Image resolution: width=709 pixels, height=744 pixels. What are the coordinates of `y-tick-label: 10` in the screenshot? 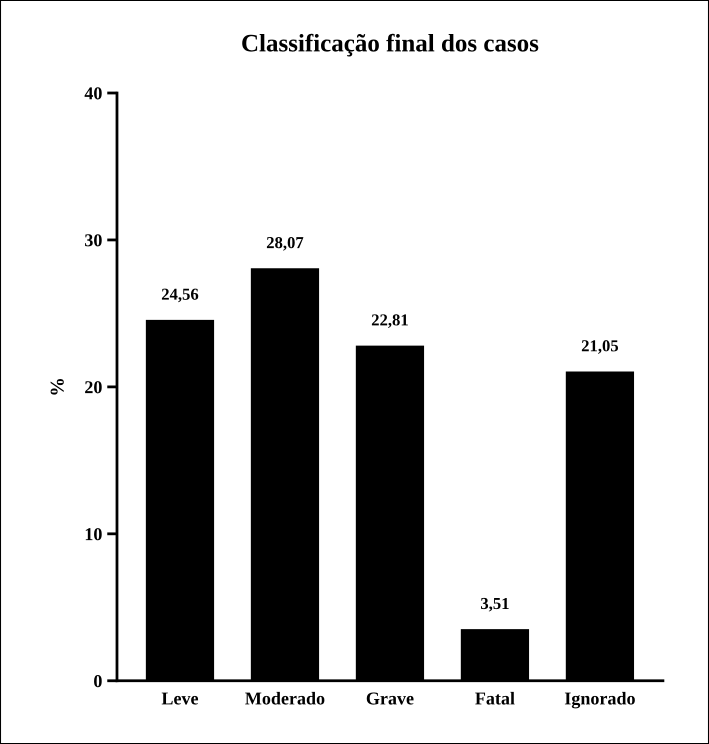 It's located at (94, 534).